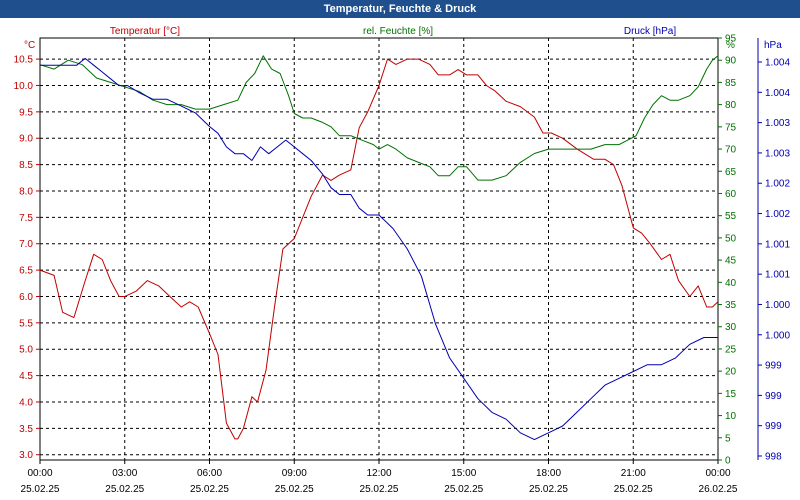 The image size is (800, 500). Describe the element at coordinates (463, 473) in the screenshot. I see `x-tick-time: 15:00` at that location.